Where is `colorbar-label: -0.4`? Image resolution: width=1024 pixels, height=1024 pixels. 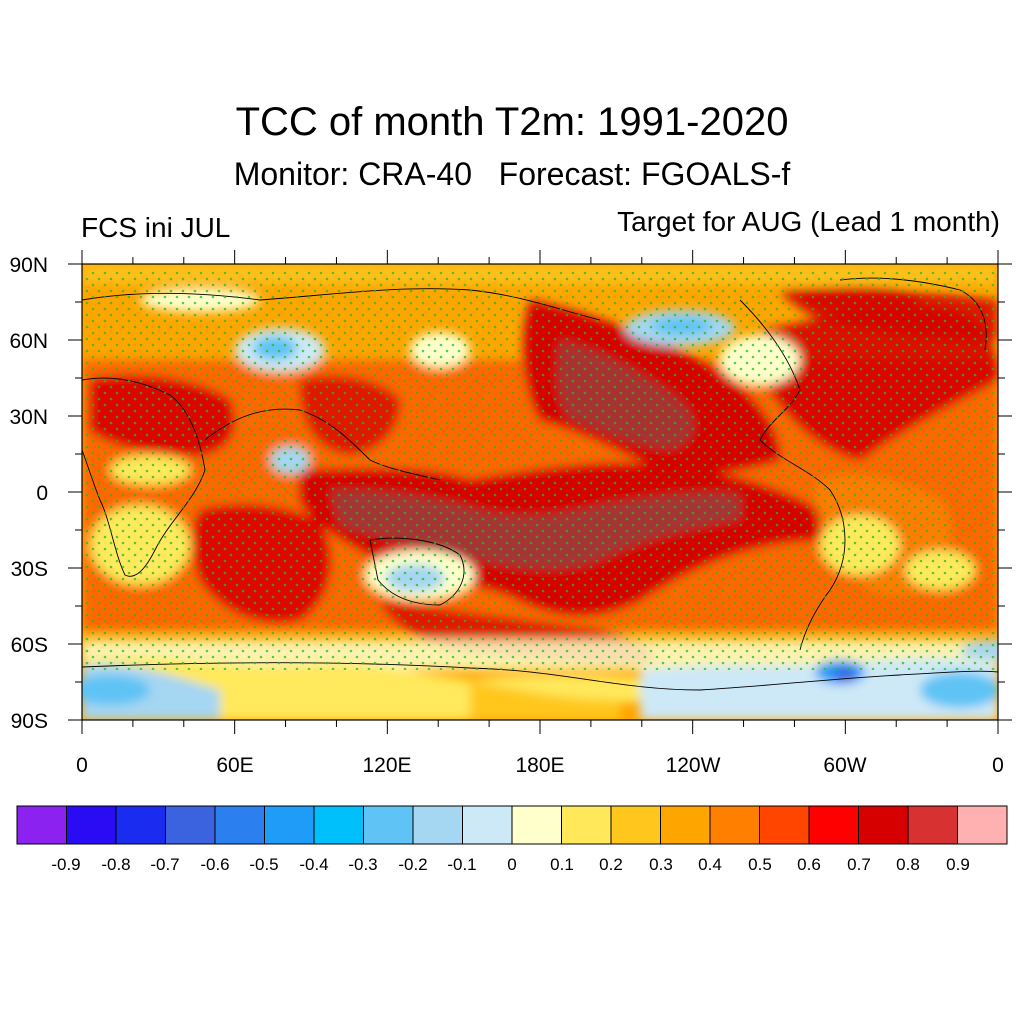 colorbar-label: -0.4 is located at coordinates (313, 864).